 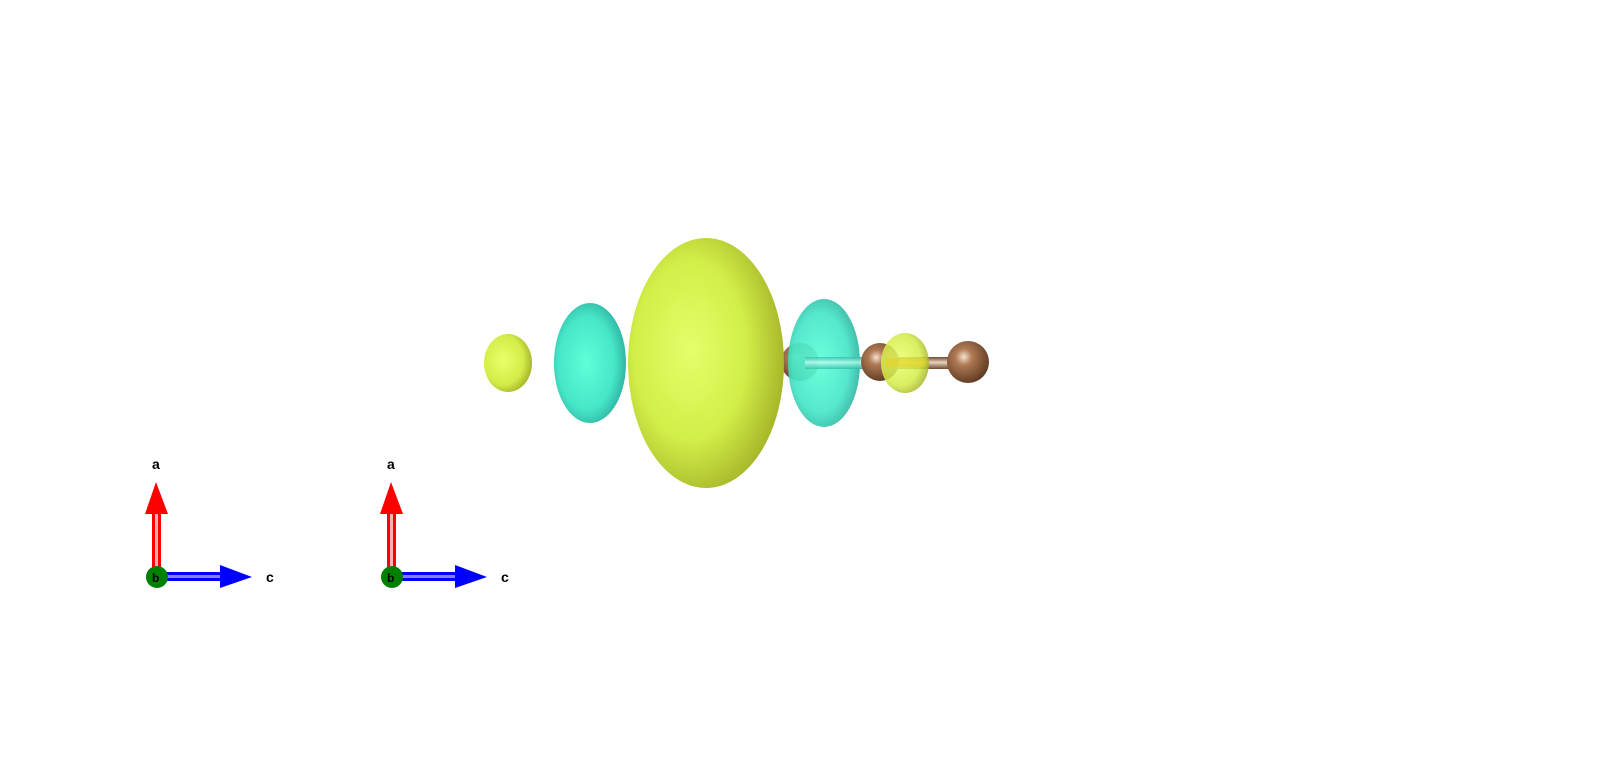 I want to click on negative-isosurface-lobe, so click(x=590, y=363).